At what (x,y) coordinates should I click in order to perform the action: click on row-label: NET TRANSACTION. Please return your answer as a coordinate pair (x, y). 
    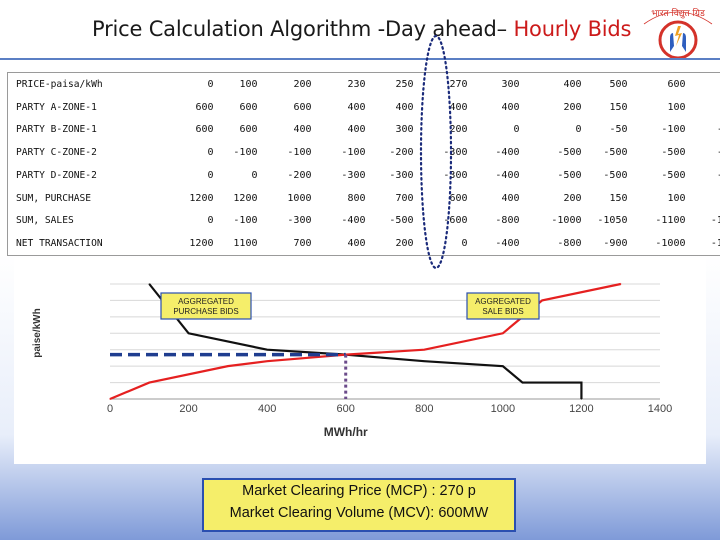
    Looking at the image, I should click on (59, 244).